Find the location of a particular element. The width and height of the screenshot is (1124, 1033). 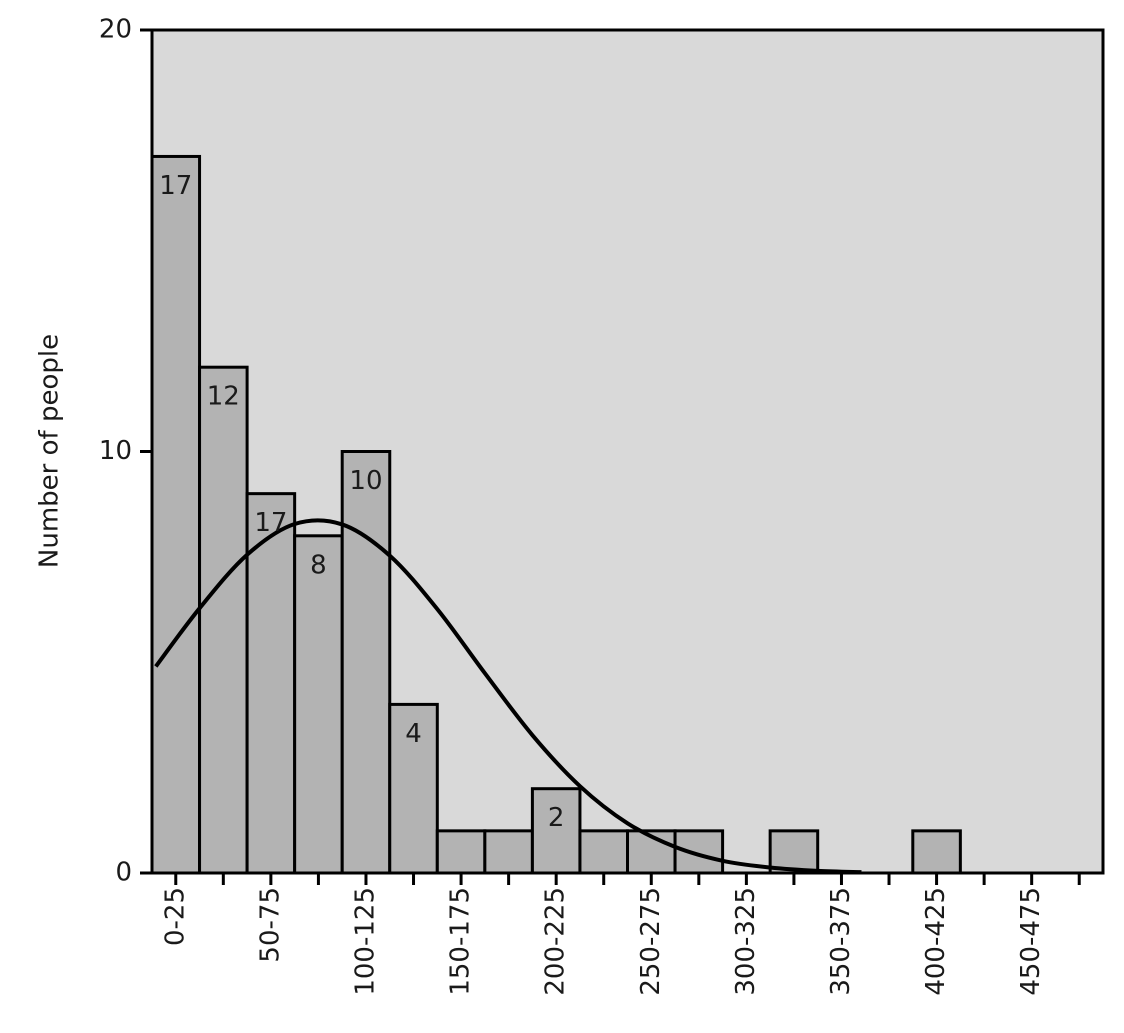

x-tick-label: 400-425 is located at coordinates (936, 941).